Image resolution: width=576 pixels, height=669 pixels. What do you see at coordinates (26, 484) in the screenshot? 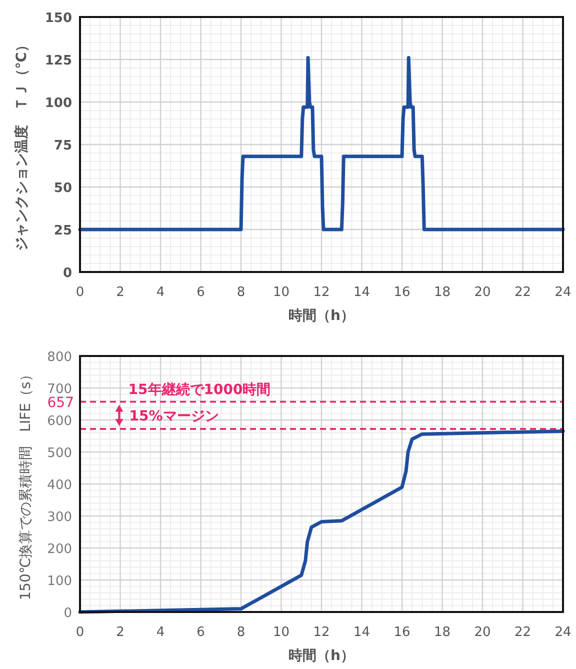
I see `y-axis-title: 150℃換算での累積時間 LIFE（s）` at bounding box center [26, 484].